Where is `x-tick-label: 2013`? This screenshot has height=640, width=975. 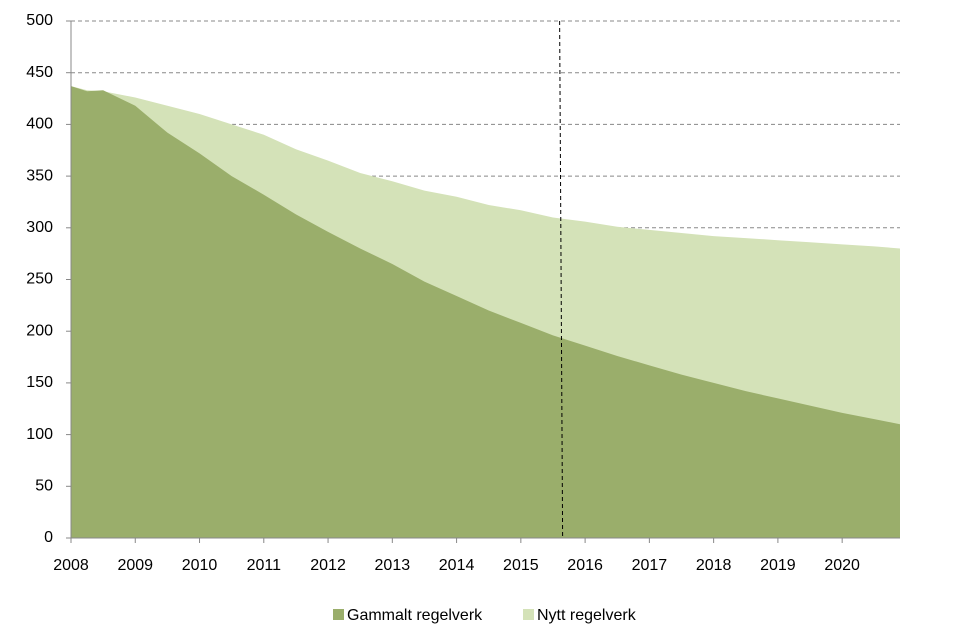
x-tick-label: 2013 is located at coordinates (393, 565).